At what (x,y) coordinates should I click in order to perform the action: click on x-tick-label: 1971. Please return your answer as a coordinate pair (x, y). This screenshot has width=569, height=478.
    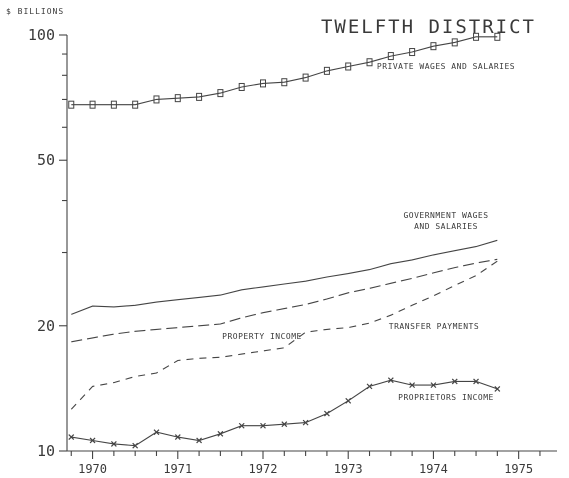
    Looking at the image, I should click on (177, 469).